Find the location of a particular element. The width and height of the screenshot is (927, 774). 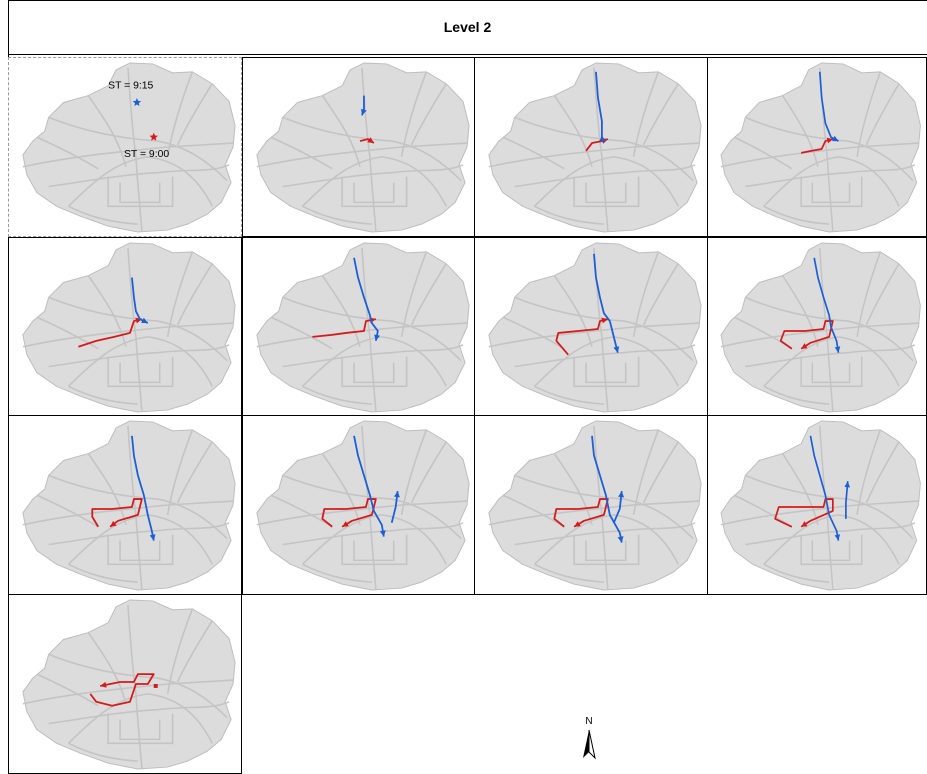

city-map: ST = 9:15 ST = 9:00 is located at coordinates (129, 147).